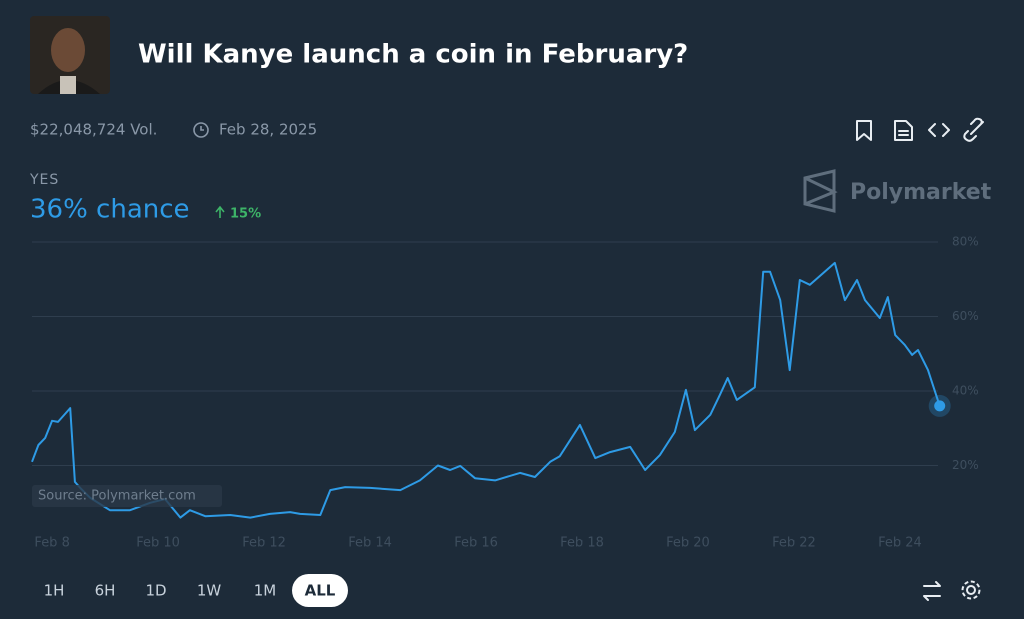 Image resolution: width=1024 pixels, height=619 pixels. Describe the element at coordinates (413, 55) in the screenshot. I see `market-title: Will Kanye launch a coin in February?` at that location.